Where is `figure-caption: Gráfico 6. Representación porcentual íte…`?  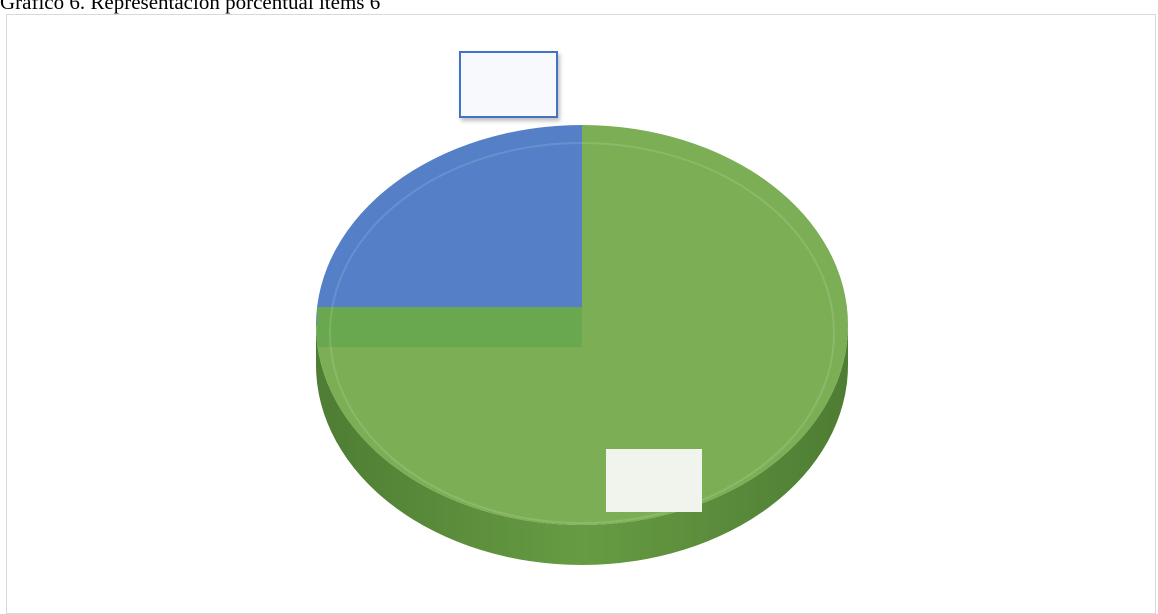
figure-caption: Gráfico 6. Representación porcentual íte… is located at coordinates (190, 7).